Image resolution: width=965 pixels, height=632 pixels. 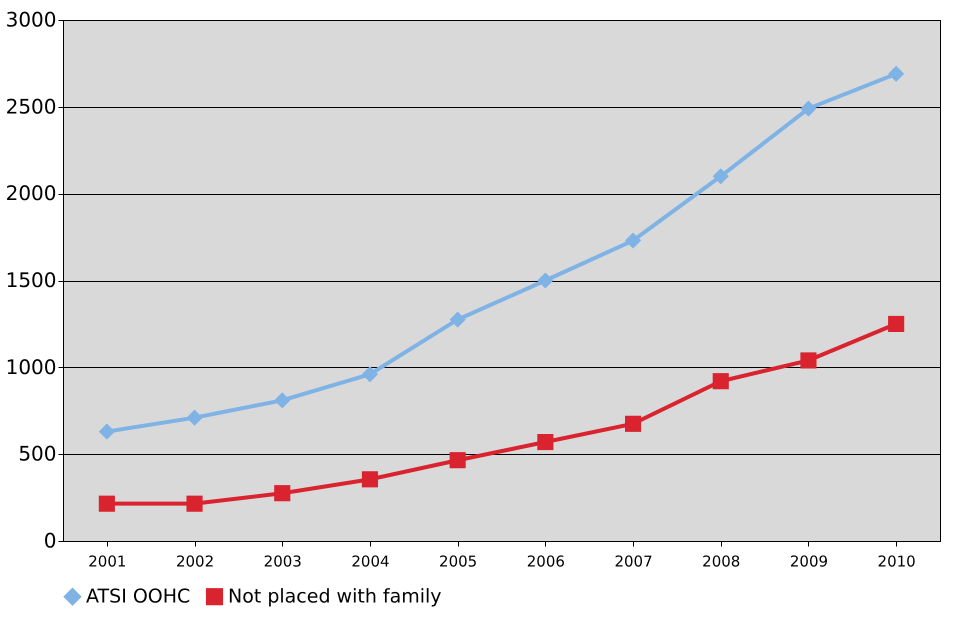 I want to click on x-tick-label: 2007, so click(x=633, y=561).